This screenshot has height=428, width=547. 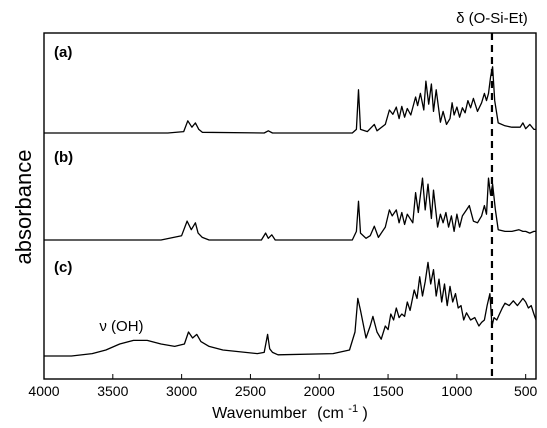 What do you see at coordinates (492, 18) in the screenshot?
I see `delta-o-si-et-annotation: δ (O-Si-Et)` at bounding box center [492, 18].